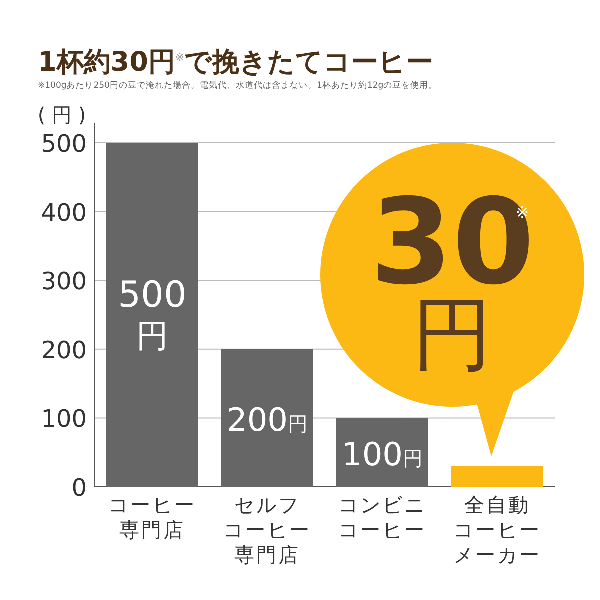 The width and height of the screenshot is (600, 600). I want to click on y-tick-label: 300, so click(64, 282).